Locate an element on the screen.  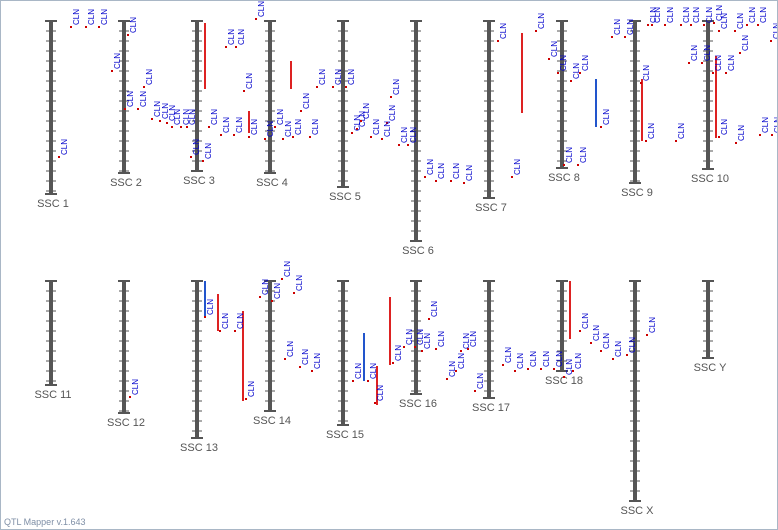
chromosome-label: SSC 18 is located at coordinates (564, 381).